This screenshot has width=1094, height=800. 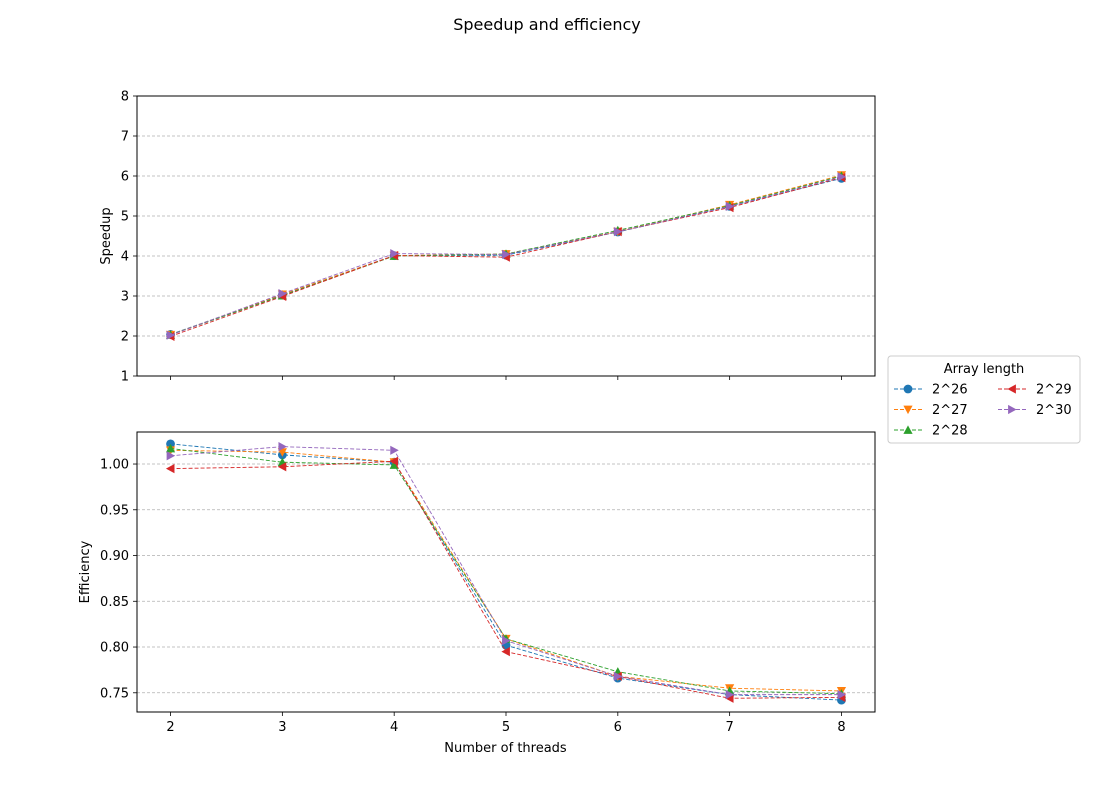 I want to click on legend-label: 2^28, so click(x=950, y=431).